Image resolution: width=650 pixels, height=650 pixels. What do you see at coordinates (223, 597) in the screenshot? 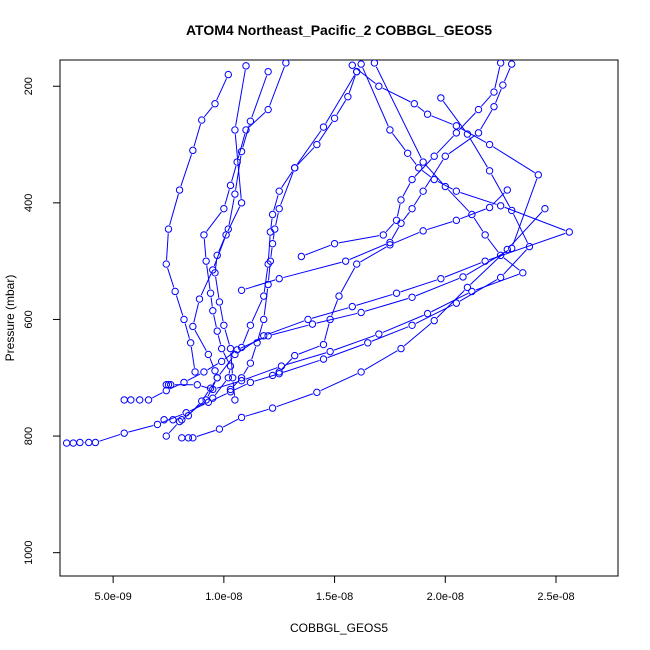
I see `x-tick-label: 1.0e-08` at bounding box center [223, 597].